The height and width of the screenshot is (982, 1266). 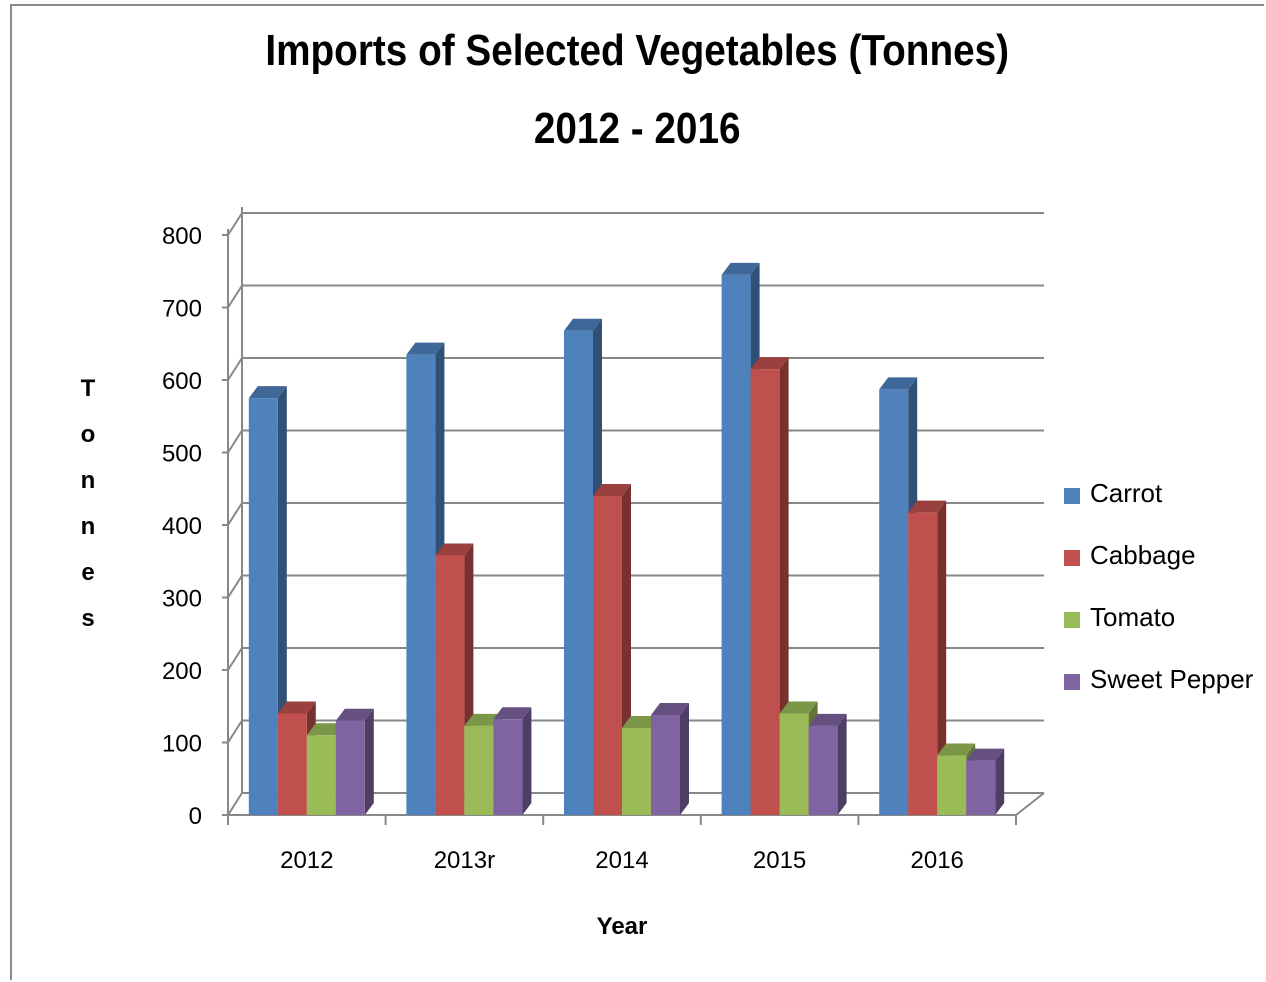 What do you see at coordinates (182, 381) in the screenshot?
I see `y-tick-label: 600` at bounding box center [182, 381].